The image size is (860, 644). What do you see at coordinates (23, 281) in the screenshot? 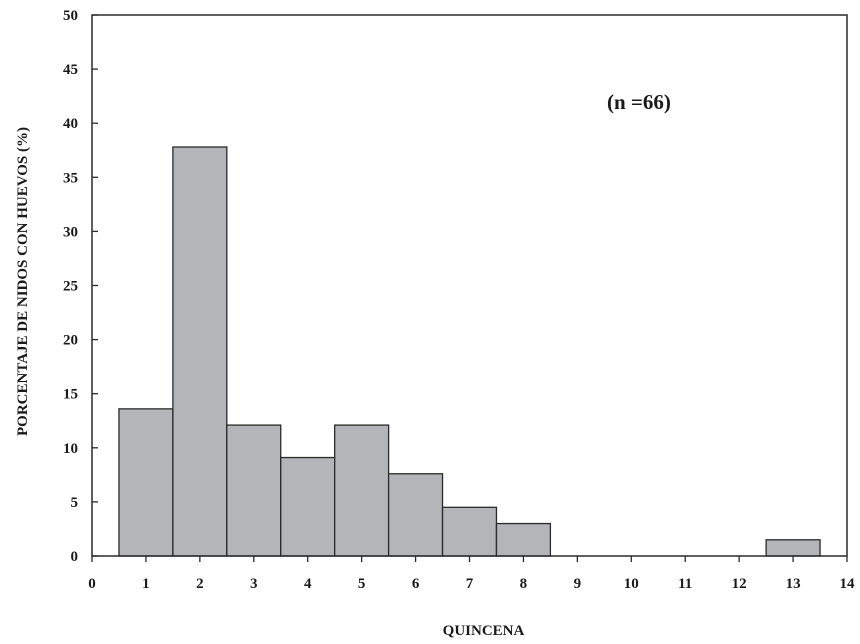
I see `y-axis-title: PORCENTAJE DE NIDOS CON HUEVOS (%)` at bounding box center [23, 281].